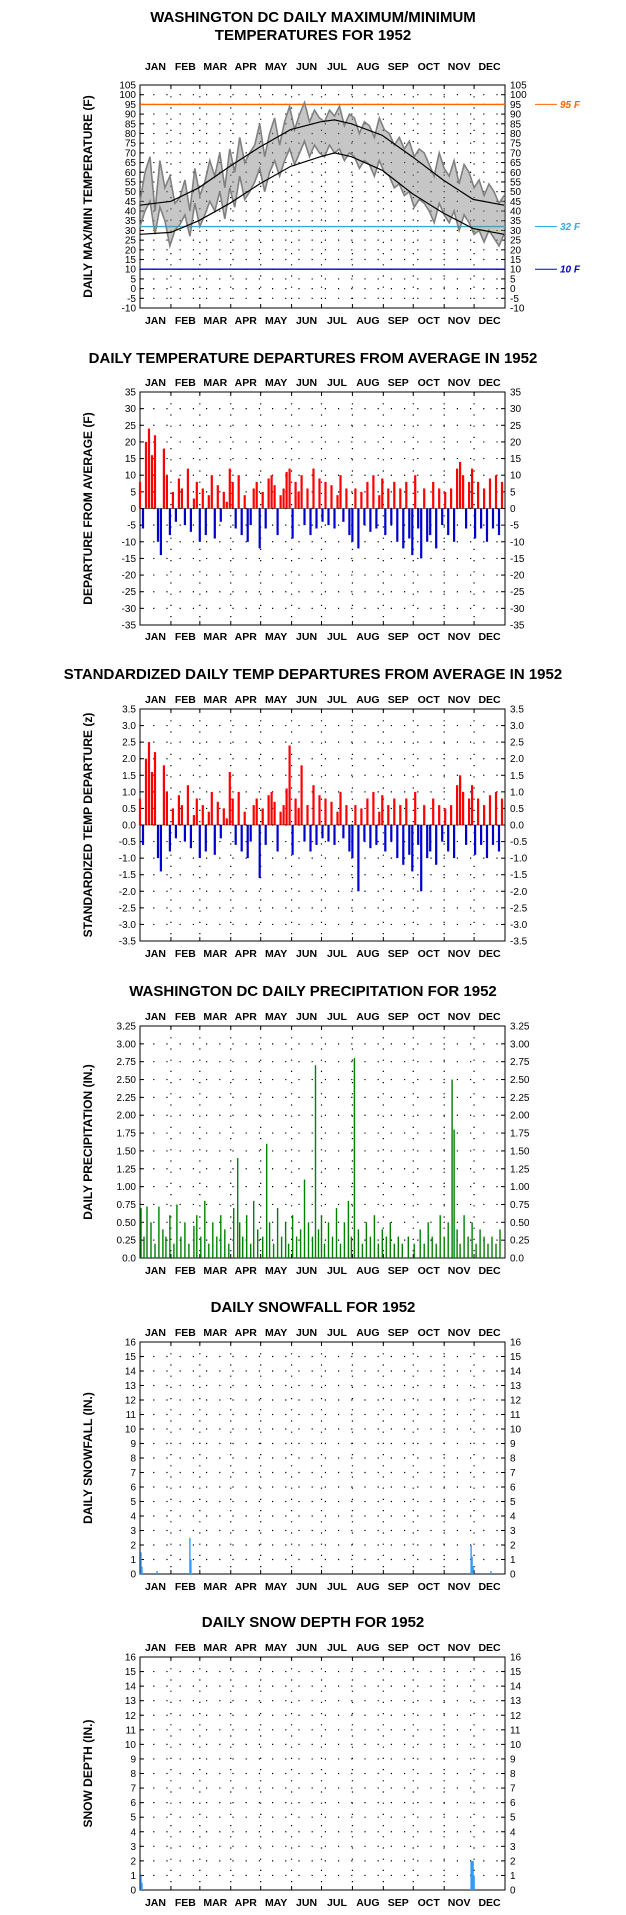  Describe the element at coordinates (306, 1648) in the screenshot. I see `month-label-top: JUN` at that location.